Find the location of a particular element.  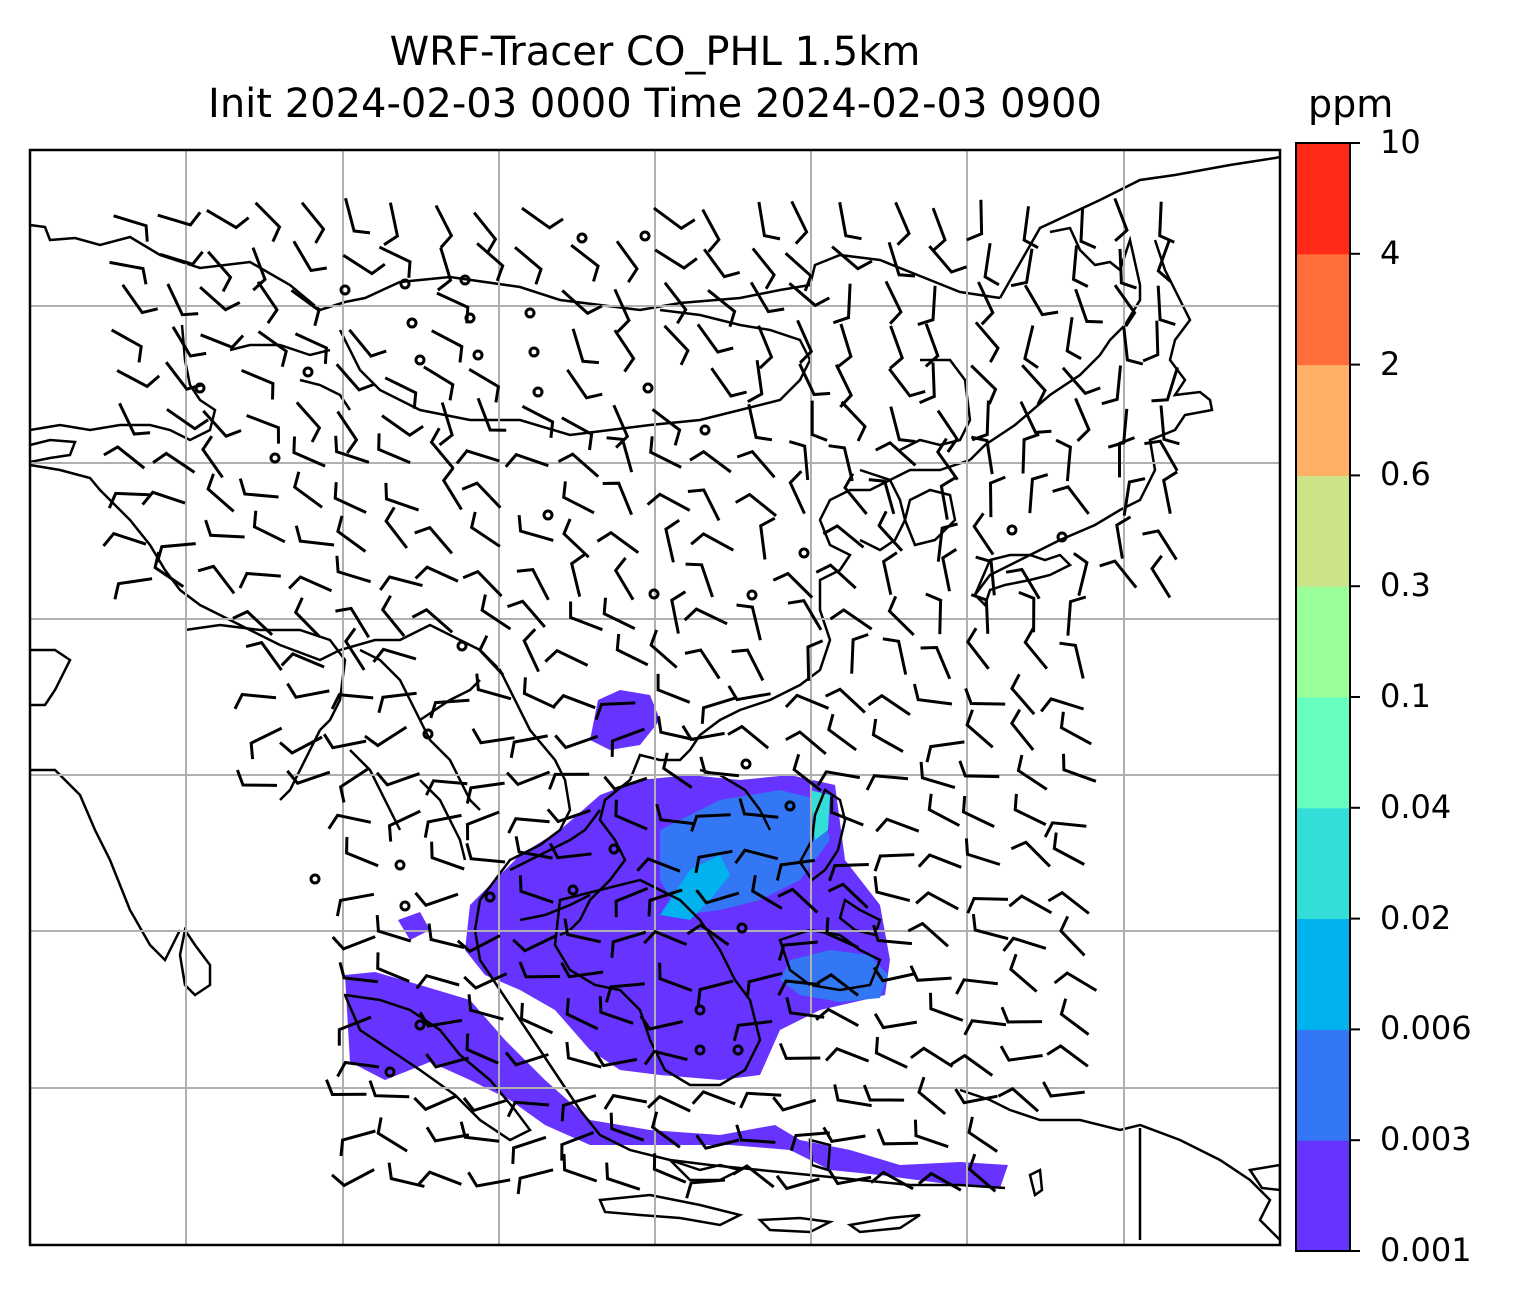

colorbar-tick-label: 2 is located at coordinates (1390, 363).